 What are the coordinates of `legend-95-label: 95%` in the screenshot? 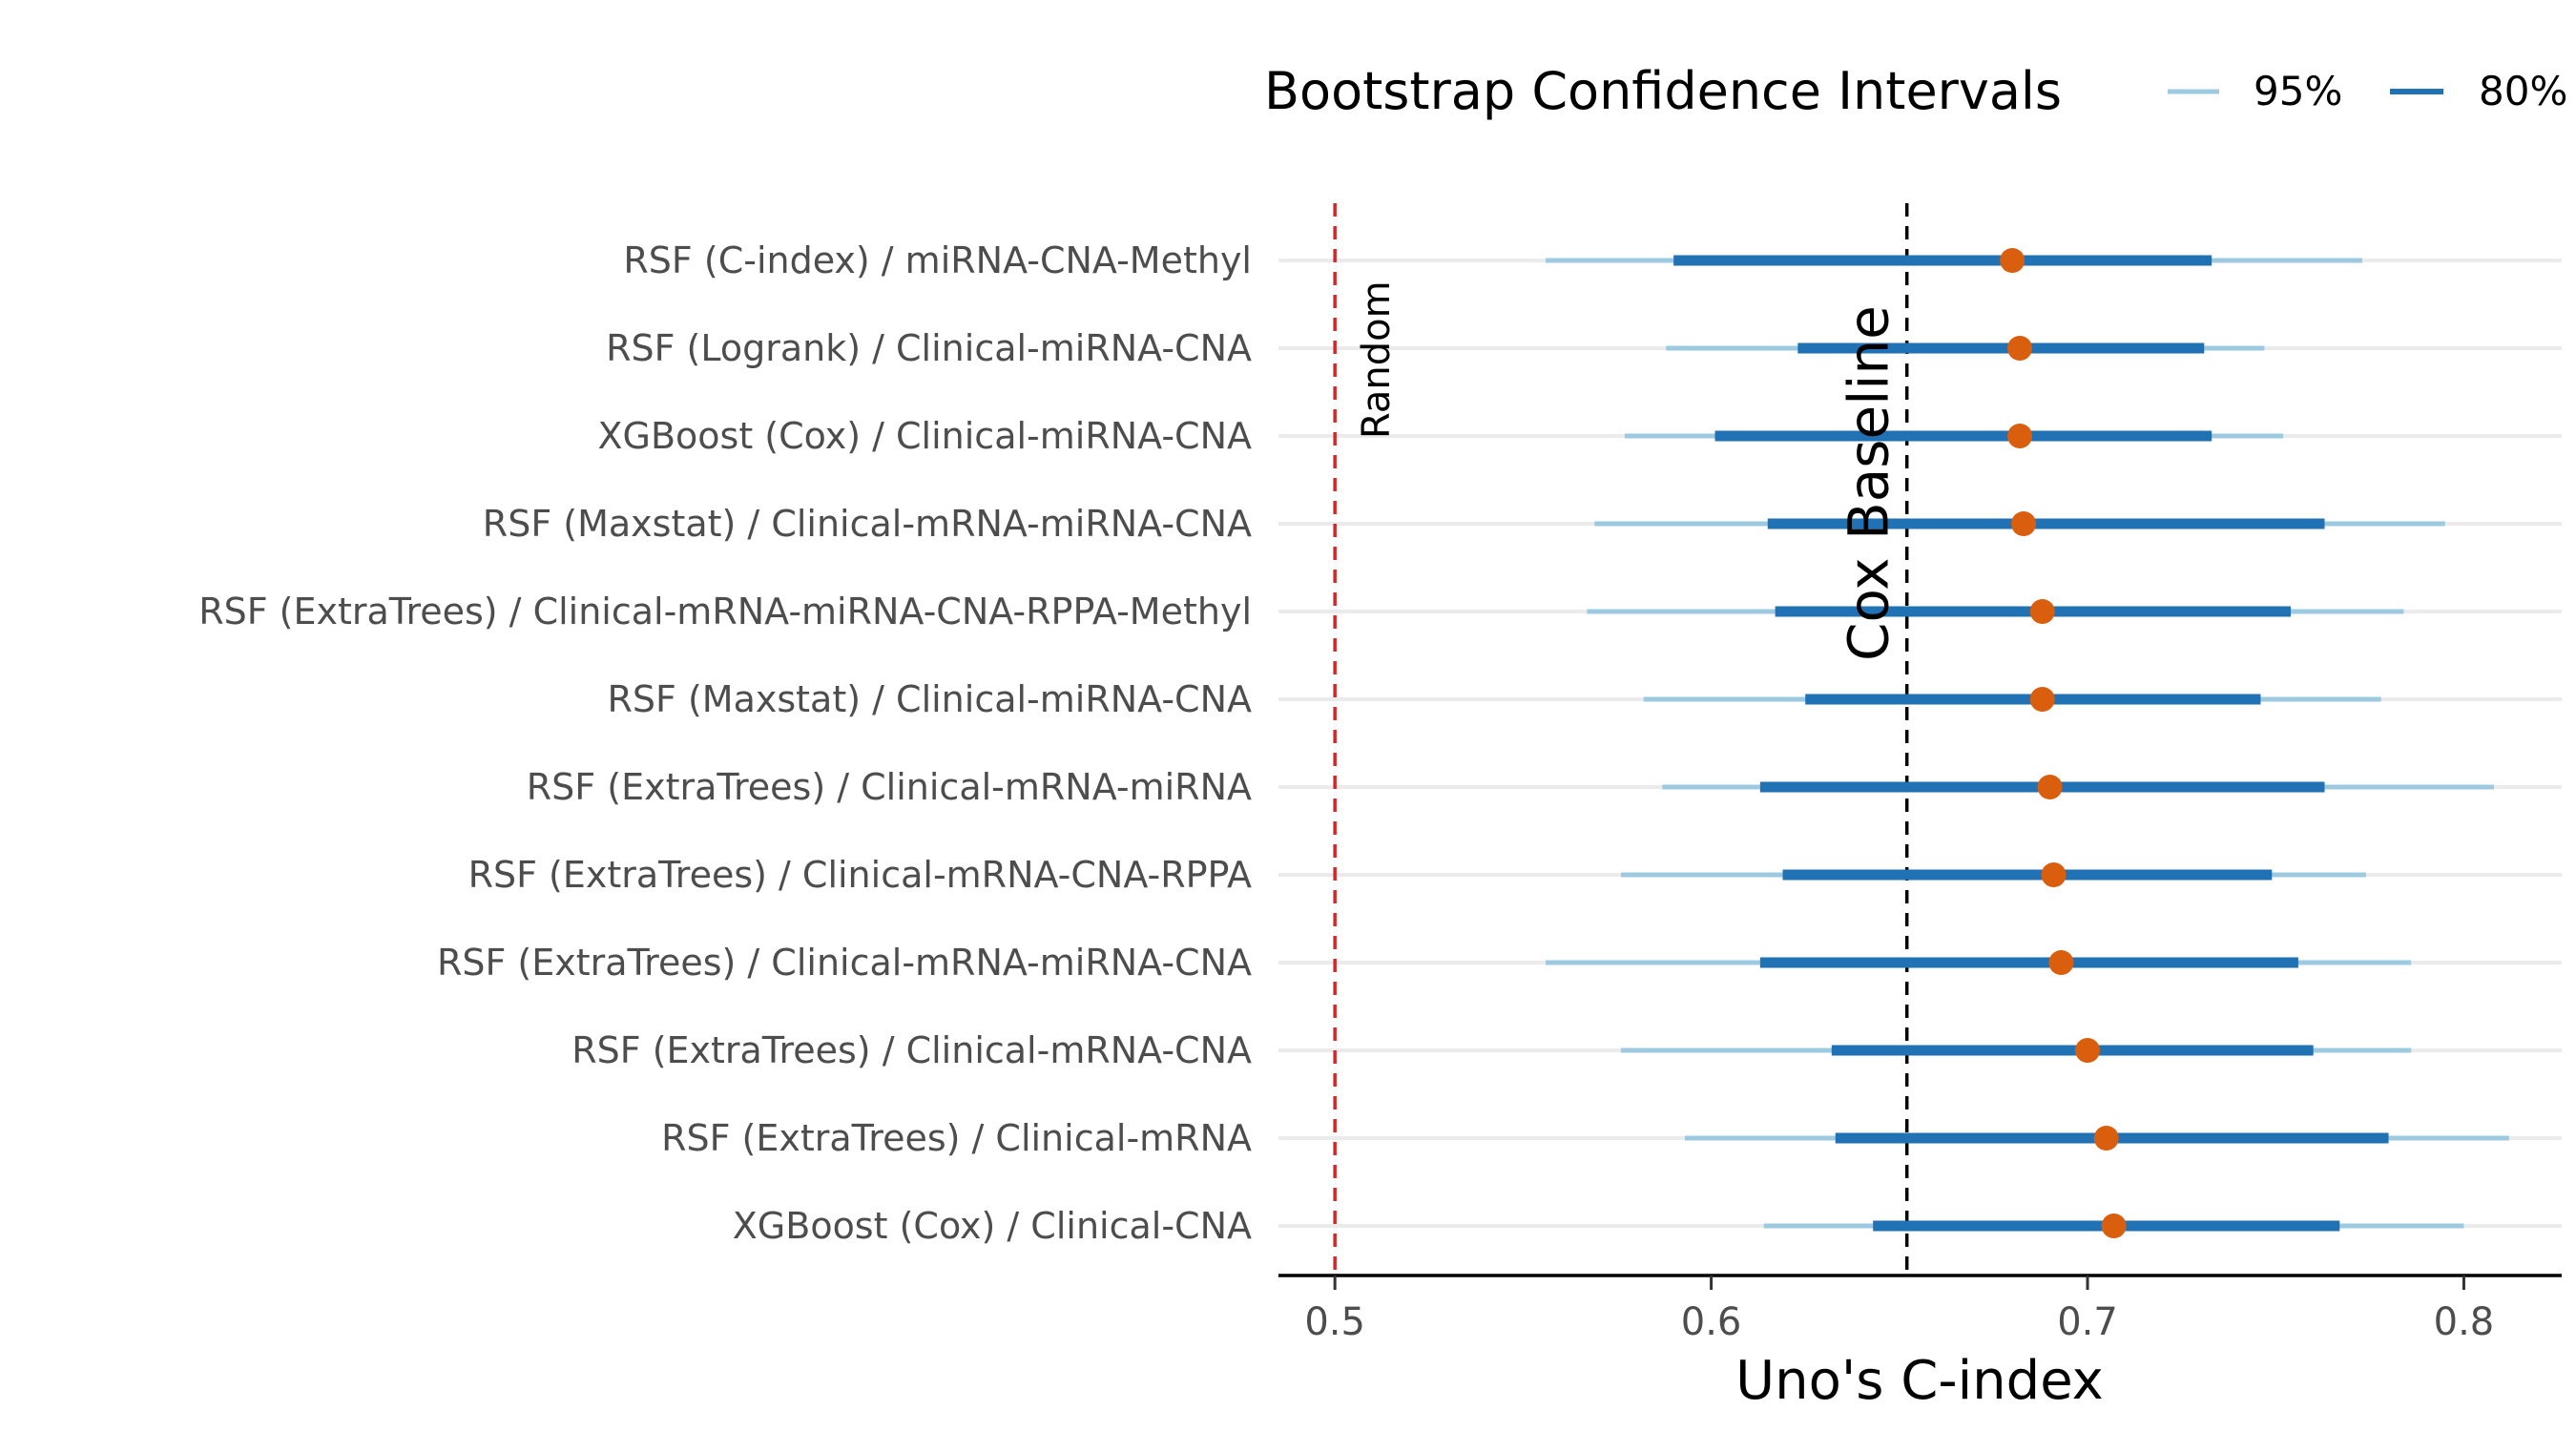 It's located at (2298, 91).